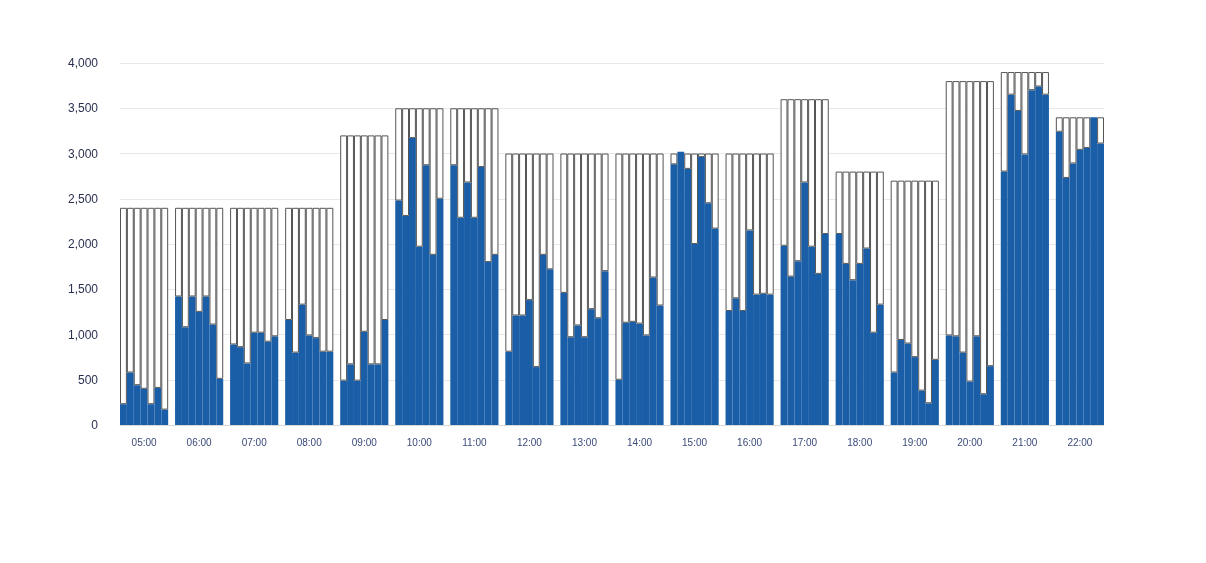  I want to click on y-tick-label: 4,000, so click(83, 63).